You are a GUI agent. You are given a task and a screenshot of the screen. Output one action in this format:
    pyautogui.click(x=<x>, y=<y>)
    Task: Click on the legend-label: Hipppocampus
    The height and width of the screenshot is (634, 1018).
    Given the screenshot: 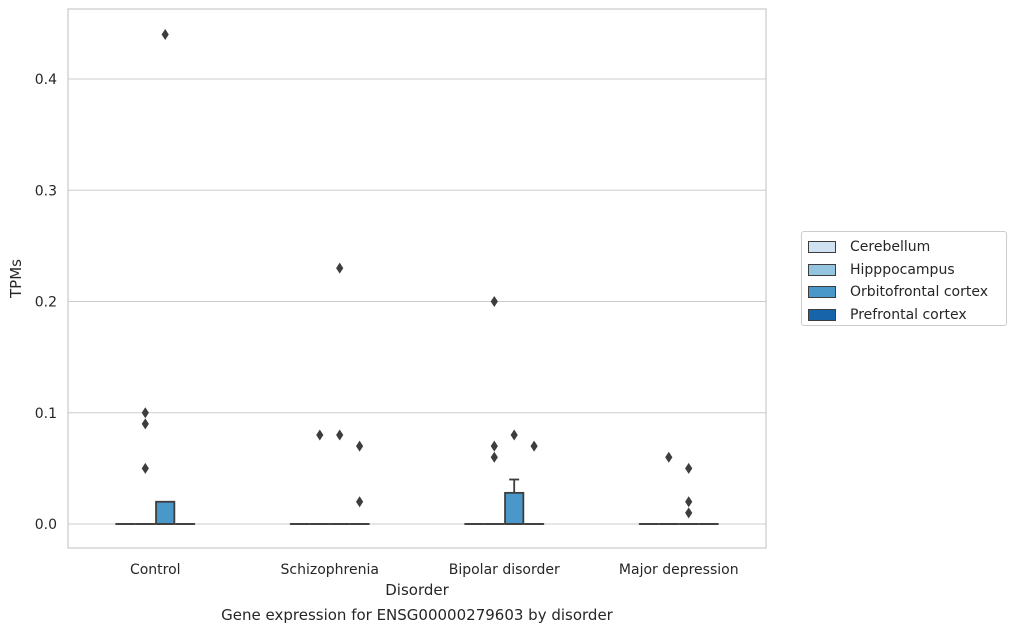 What is the action you would take?
    pyautogui.click(x=902, y=269)
    